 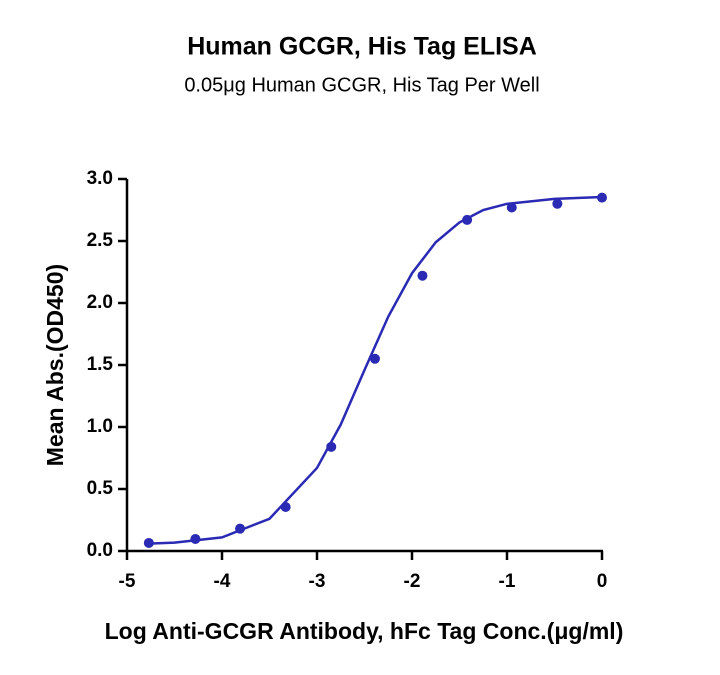 I want to click on y-tick-label: 2.5, so click(x=100, y=240).